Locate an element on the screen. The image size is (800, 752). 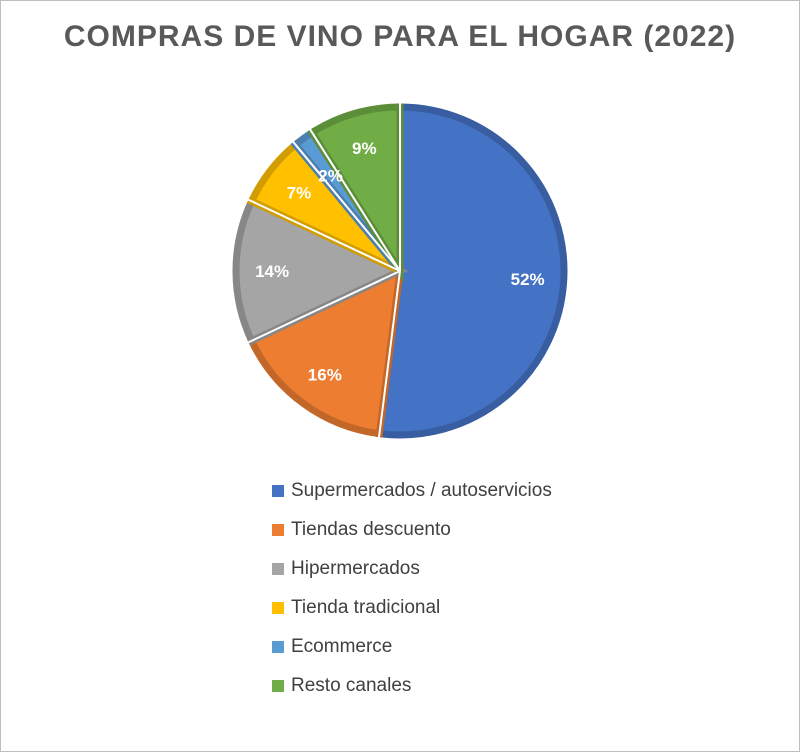
legend-label: Resto canales is located at coordinates (351, 685).